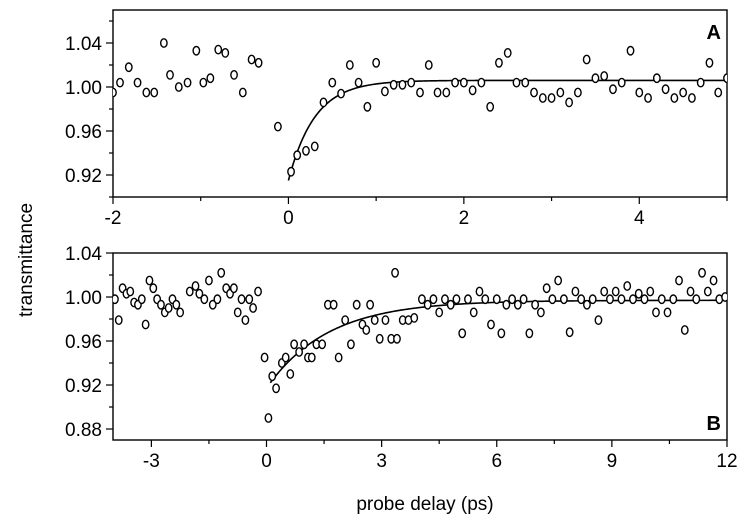 The width and height of the screenshot is (745, 521). I want to click on y-tick-label: 0.88, so click(83, 430).